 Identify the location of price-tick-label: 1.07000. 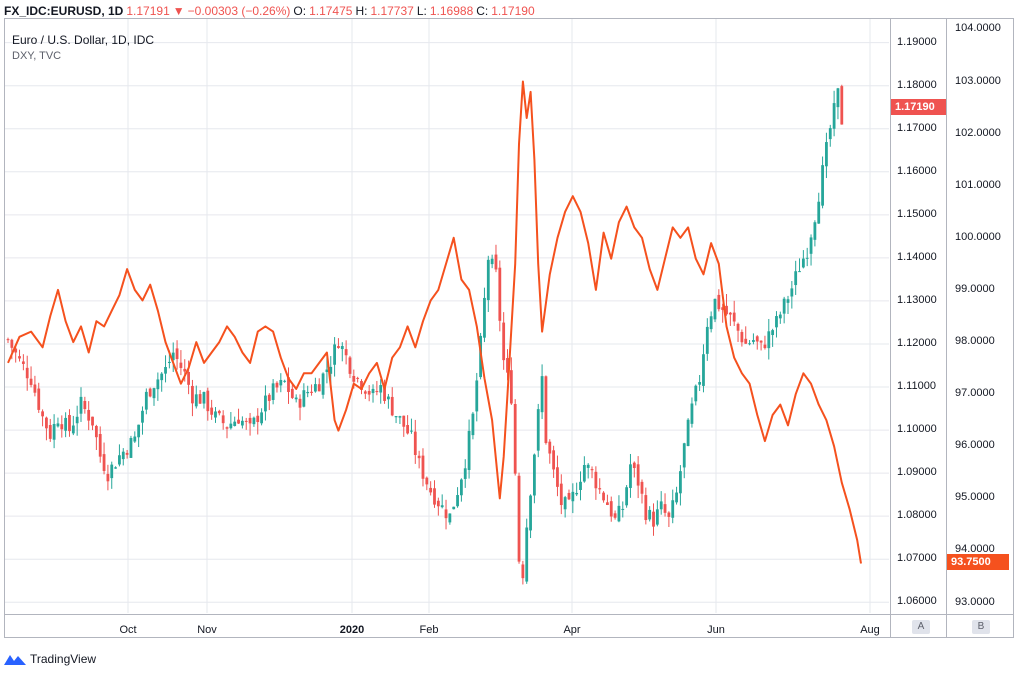
(917, 558).